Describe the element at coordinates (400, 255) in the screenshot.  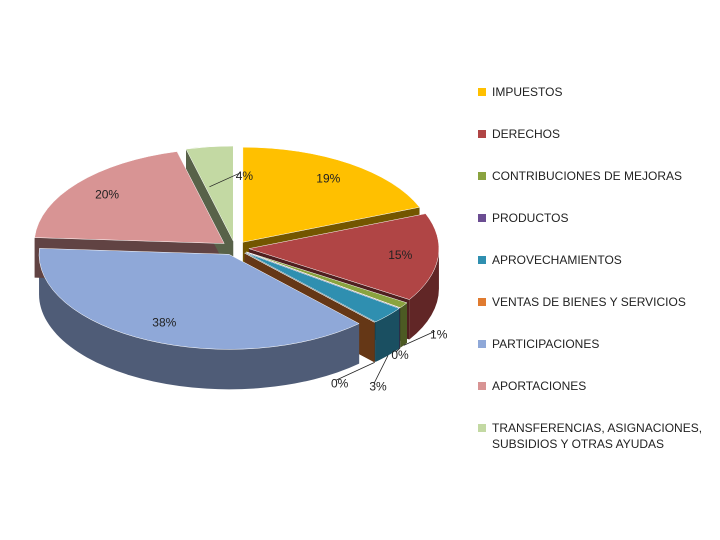
I see `data-label: 15%` at that location.